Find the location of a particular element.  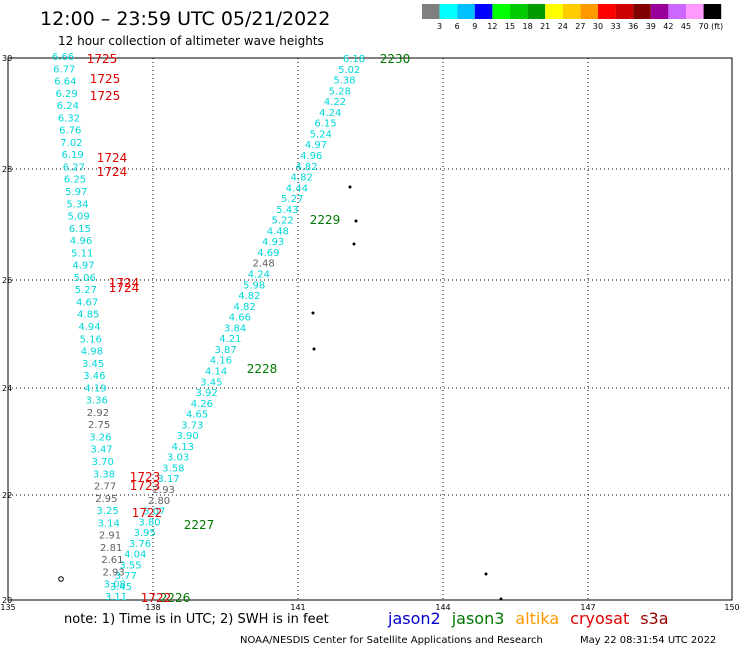

legend-label: 6 is located at coordinates (457, 26).